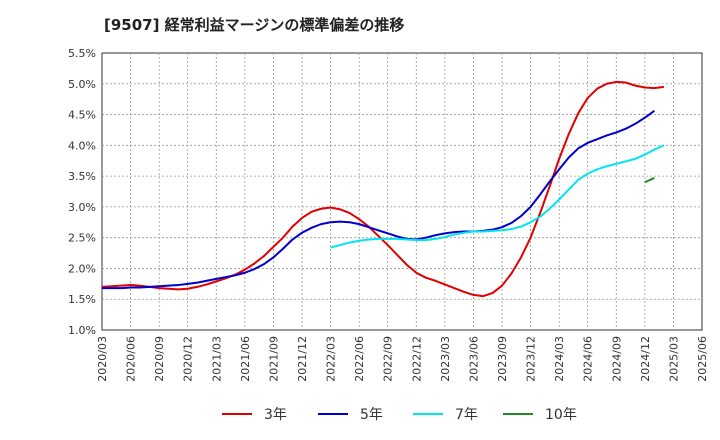 The image size is (720, 440). I want to click on x-tick-label: 2020/09, so click(159, 359).